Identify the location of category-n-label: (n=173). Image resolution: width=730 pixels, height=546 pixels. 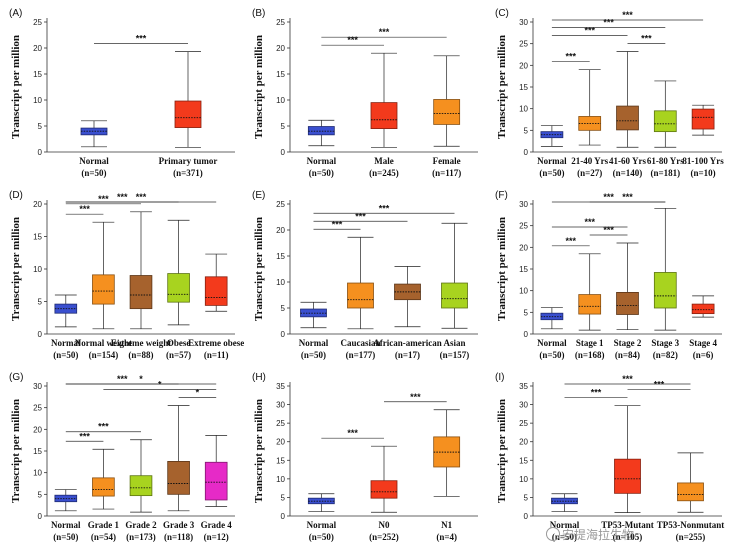
(141, 537).